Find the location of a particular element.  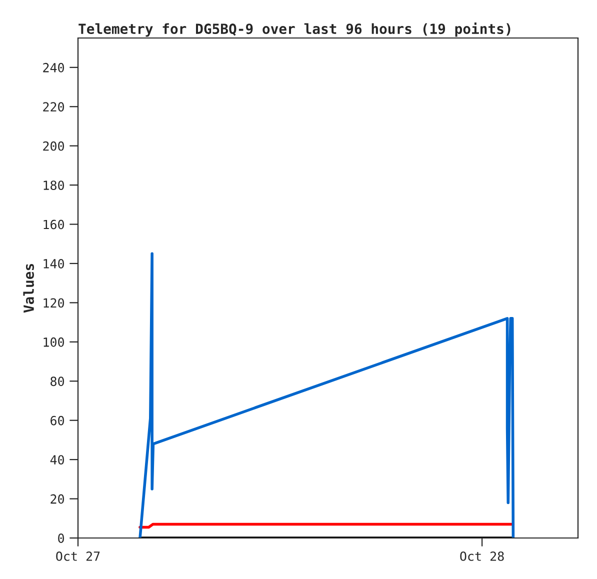

x-tick-label: Oct 27 is located at coordinates (78, 556).